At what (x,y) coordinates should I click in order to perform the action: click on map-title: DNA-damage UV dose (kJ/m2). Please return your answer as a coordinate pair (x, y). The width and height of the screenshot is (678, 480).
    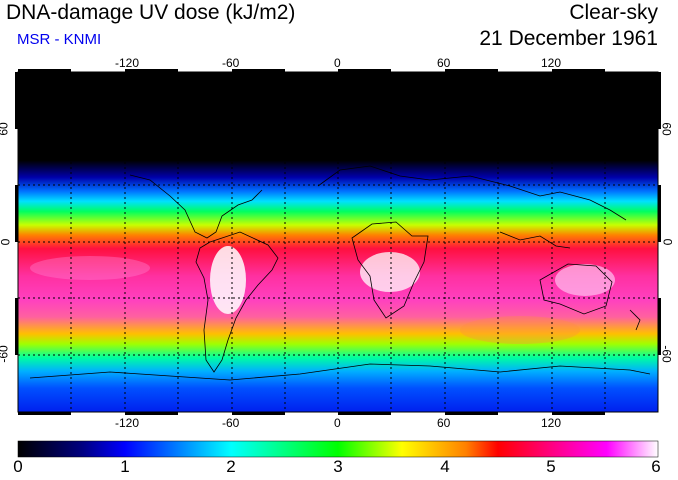
    Looking at the image, I should click on (151, 12).